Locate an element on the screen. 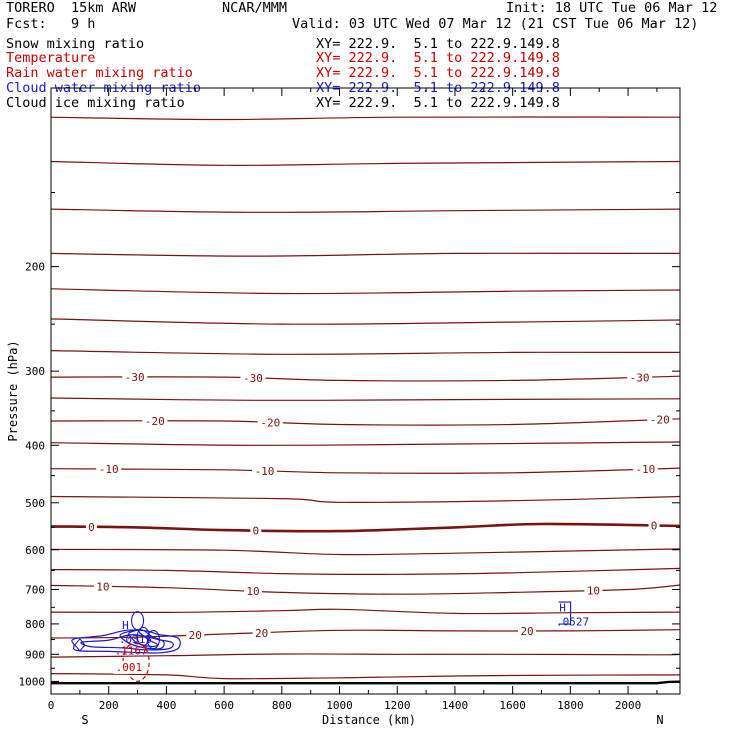 The image size is (740, 740). axis-end-north: N is located at coordinates (659, 720).